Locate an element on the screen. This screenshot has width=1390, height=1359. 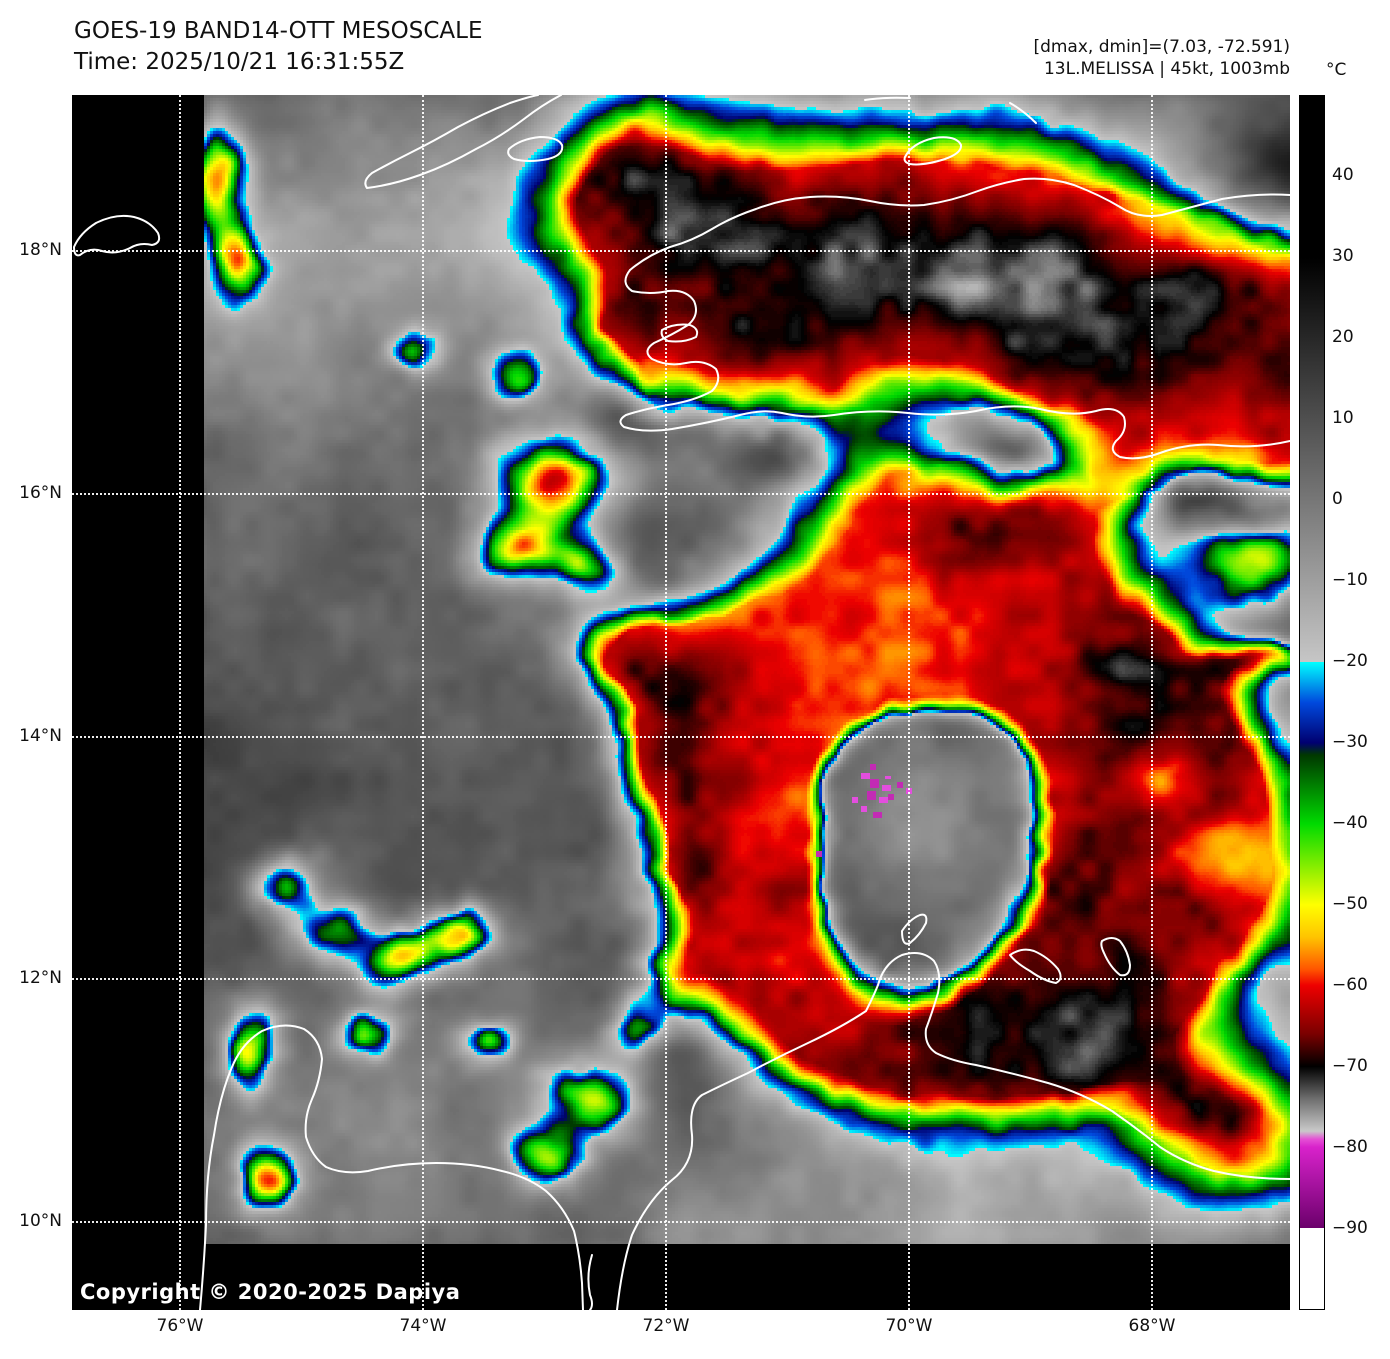
info-dmax-dmin: [dmax, dmin]=(7.03, -72.591) is located at coordinates (1161, 47).